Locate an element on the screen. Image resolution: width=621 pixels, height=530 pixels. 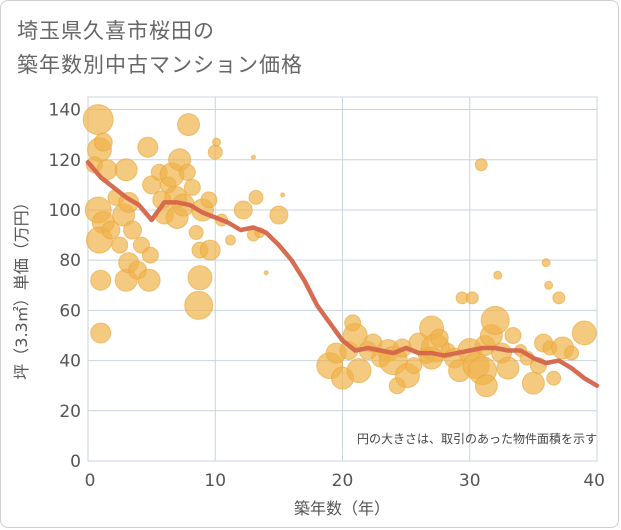
y-tick-label: 120 is located at coordinates (65, 161).